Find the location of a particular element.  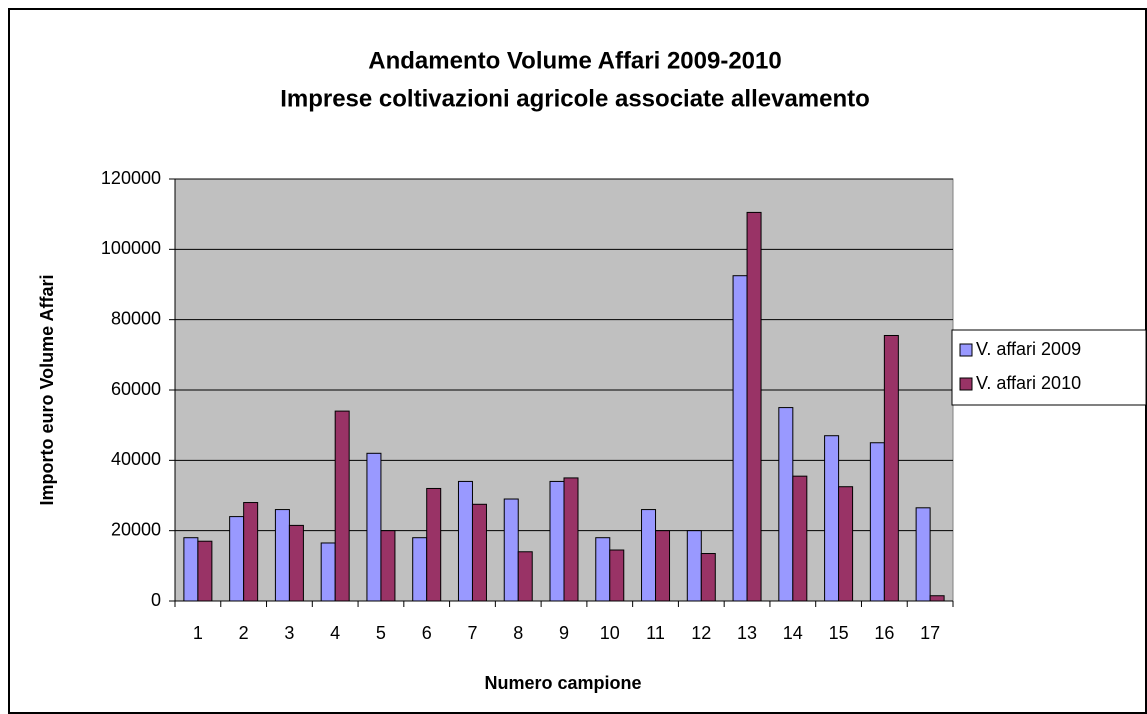

y-tick-label: 40000 is located at coordinates (136, 459).